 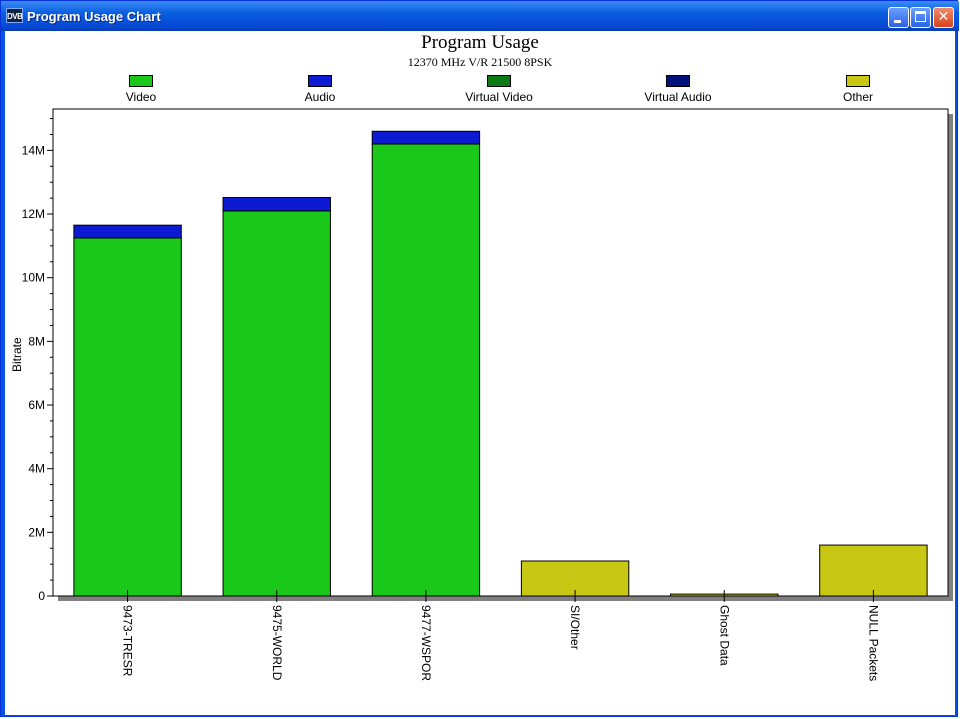 I want to click on legend-item: Virtual Video, so click(x=499, y=89).